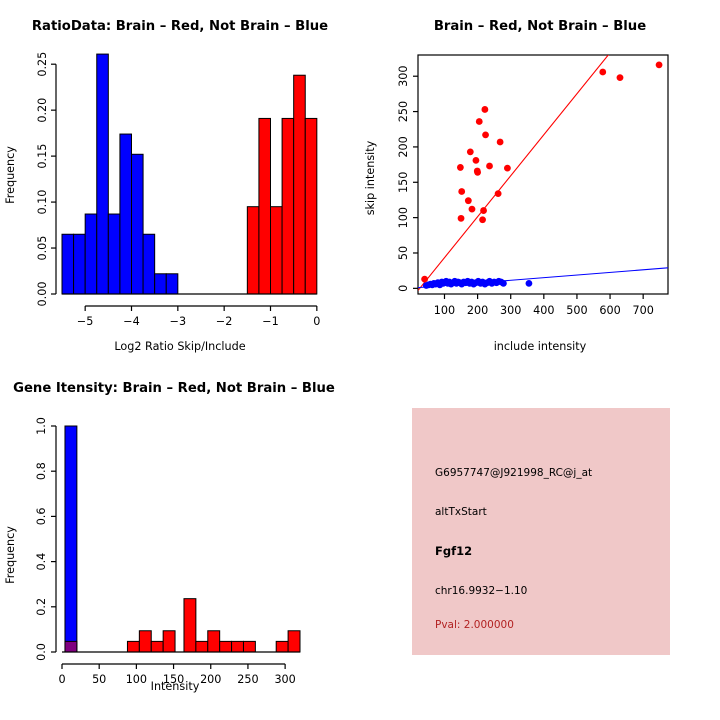 The width and height of the screenshot is (720, 720). What do you see at coordinates (42, 156) in the screenshot?
I see `y-tick-label: 0.15` at bounding box center [42, 156].